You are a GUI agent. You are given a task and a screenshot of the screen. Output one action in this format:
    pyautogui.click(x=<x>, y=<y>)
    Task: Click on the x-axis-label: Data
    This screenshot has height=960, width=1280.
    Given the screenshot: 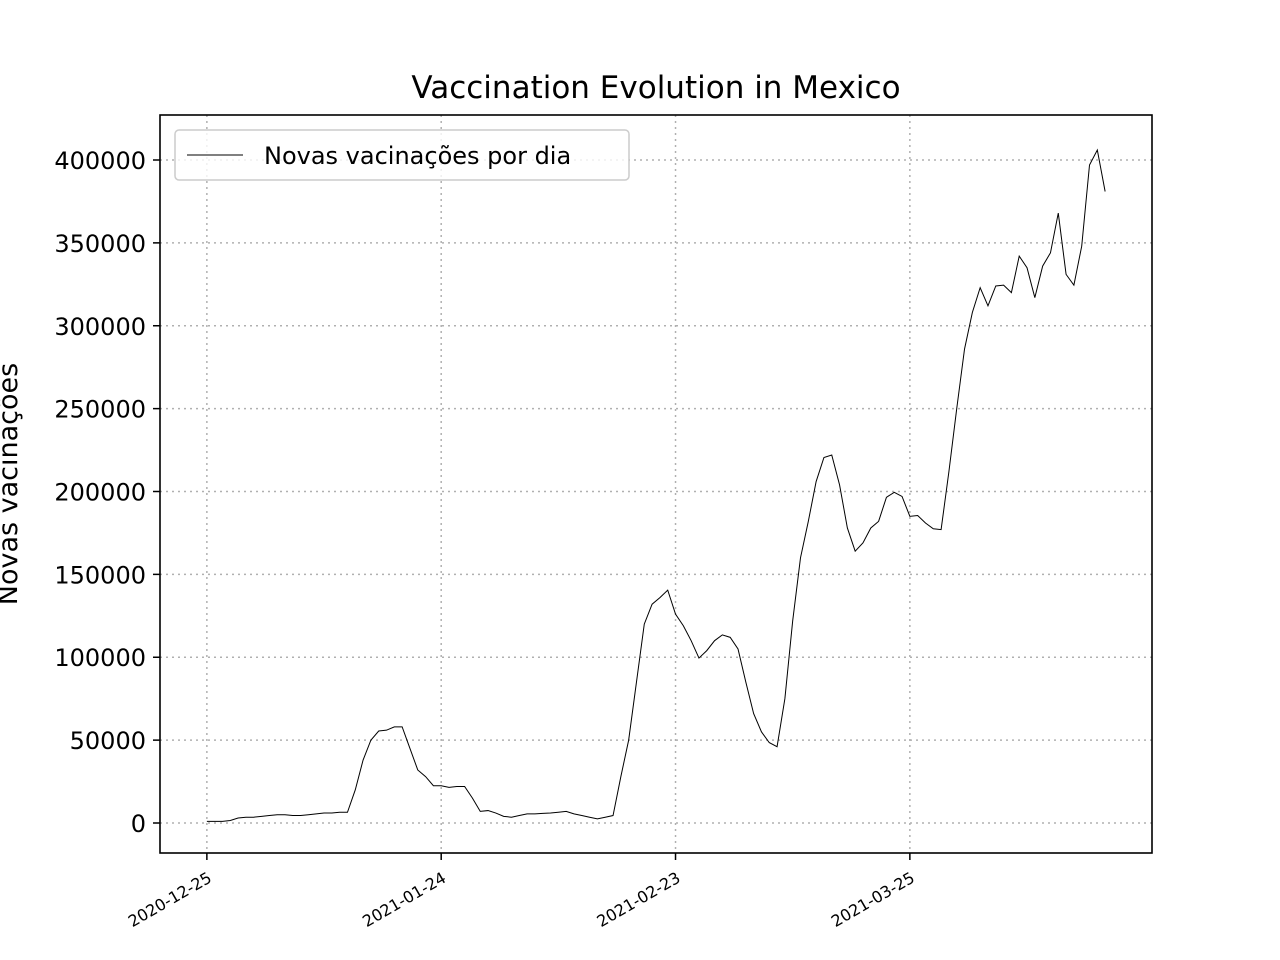 What is the action you would take?
    pyautogui.click(x=656, y=958)
    